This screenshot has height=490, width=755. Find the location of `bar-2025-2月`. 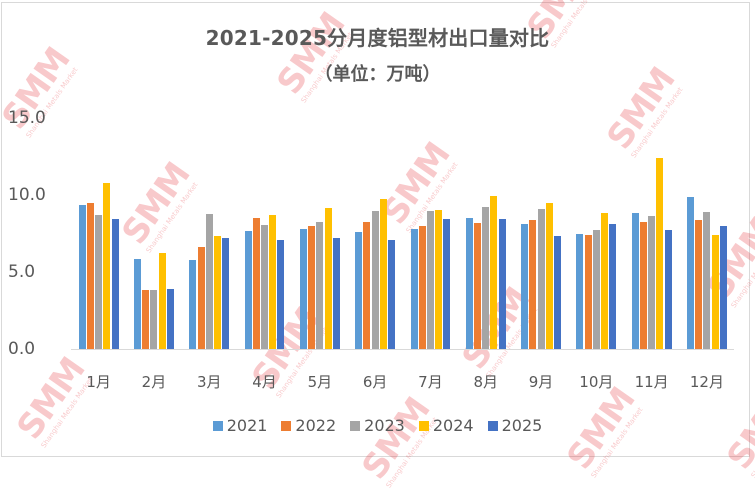

bar-2025-2月 is located at coordinates (170, 318).